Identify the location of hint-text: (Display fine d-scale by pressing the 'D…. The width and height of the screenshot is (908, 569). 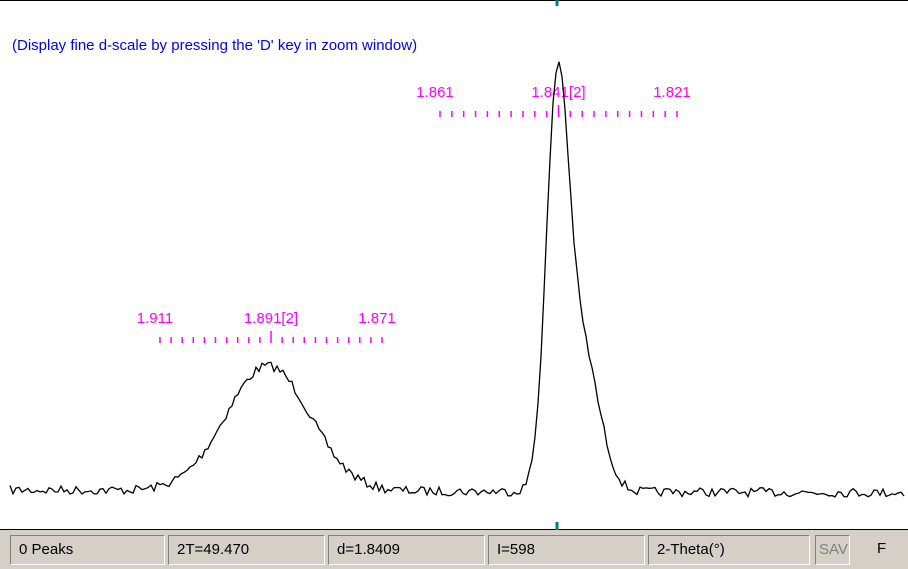
(214, 45).